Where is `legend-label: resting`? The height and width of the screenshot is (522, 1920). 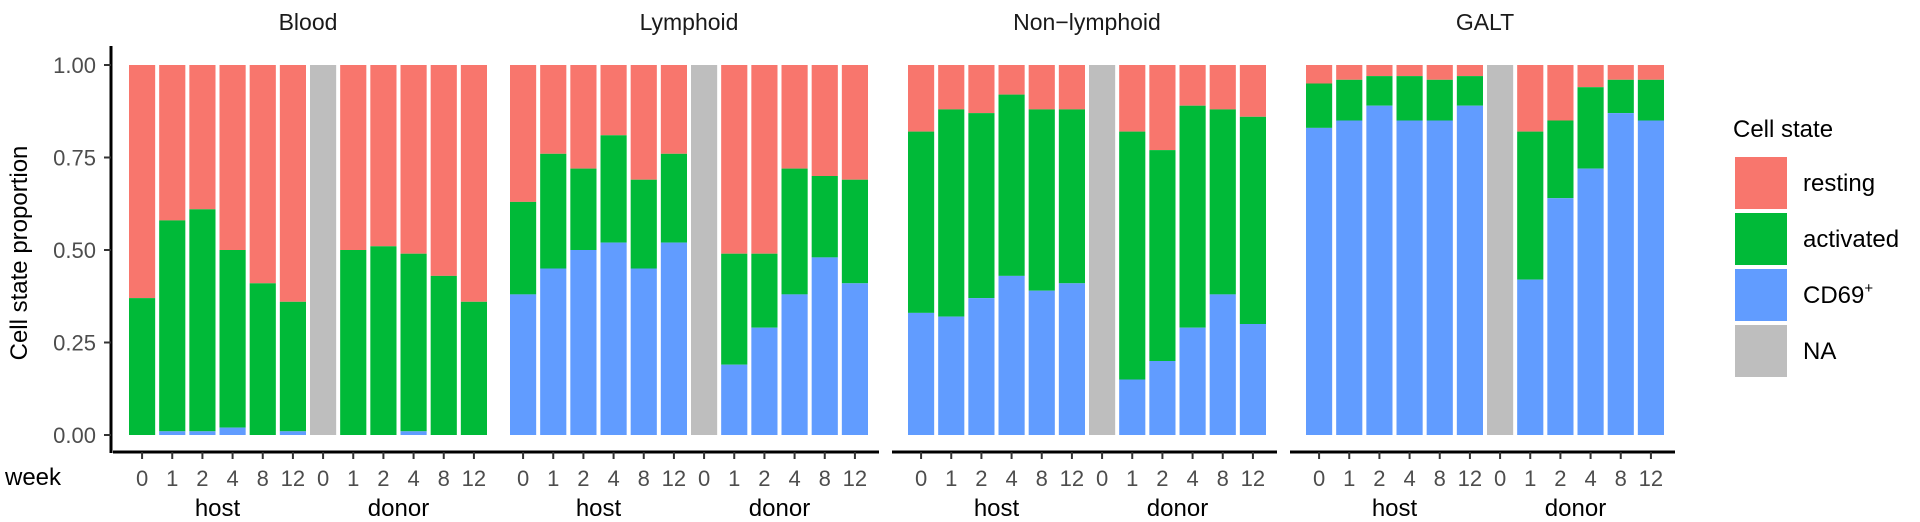 legend-label: resting is located at coordinates (1839, 183).